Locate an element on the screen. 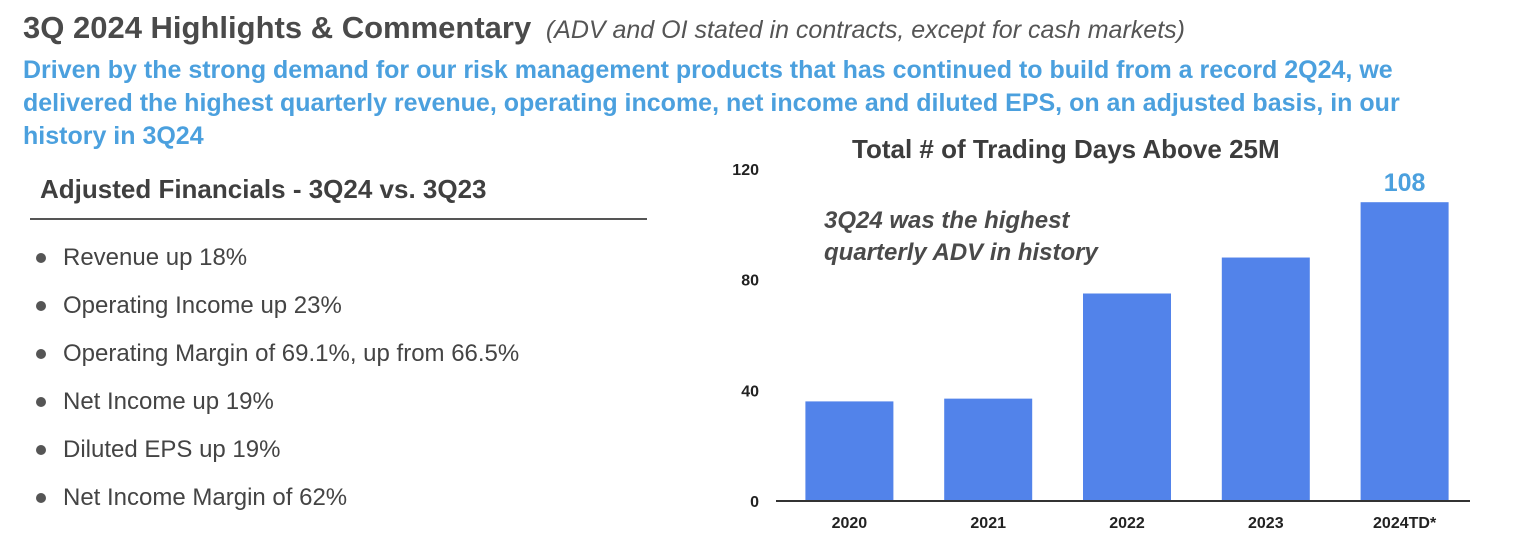  x-tick-label: 2023 is located at coordinates (1266, 523).